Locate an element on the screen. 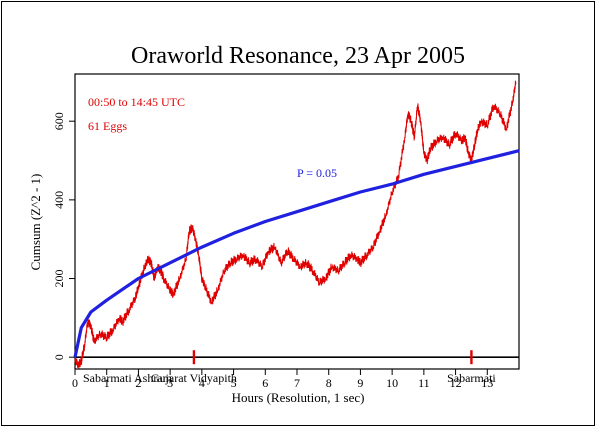  x-tick-label: 0 is located at coordinates (75, 383).